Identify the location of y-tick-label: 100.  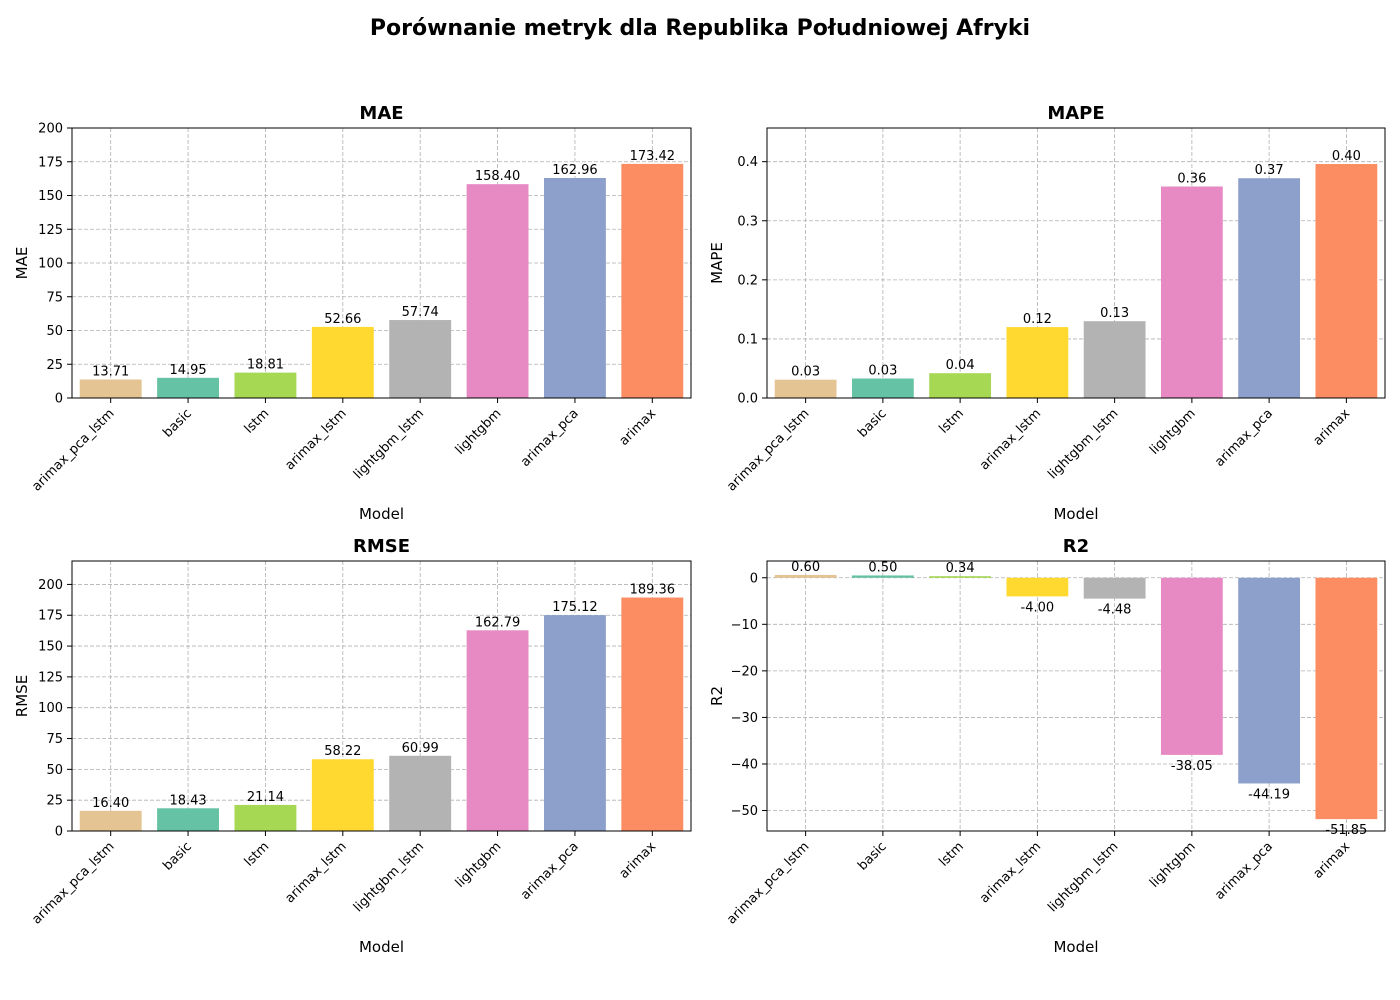
(50, 708).